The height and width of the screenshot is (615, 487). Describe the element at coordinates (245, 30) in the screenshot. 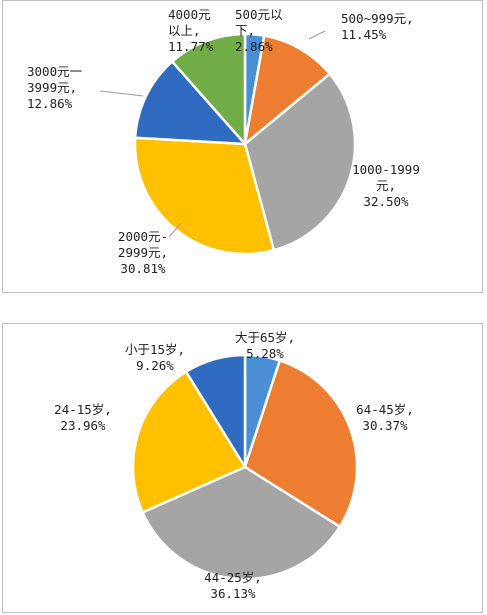

I see `income-slice-label-0-line-1: 下,` at that location.